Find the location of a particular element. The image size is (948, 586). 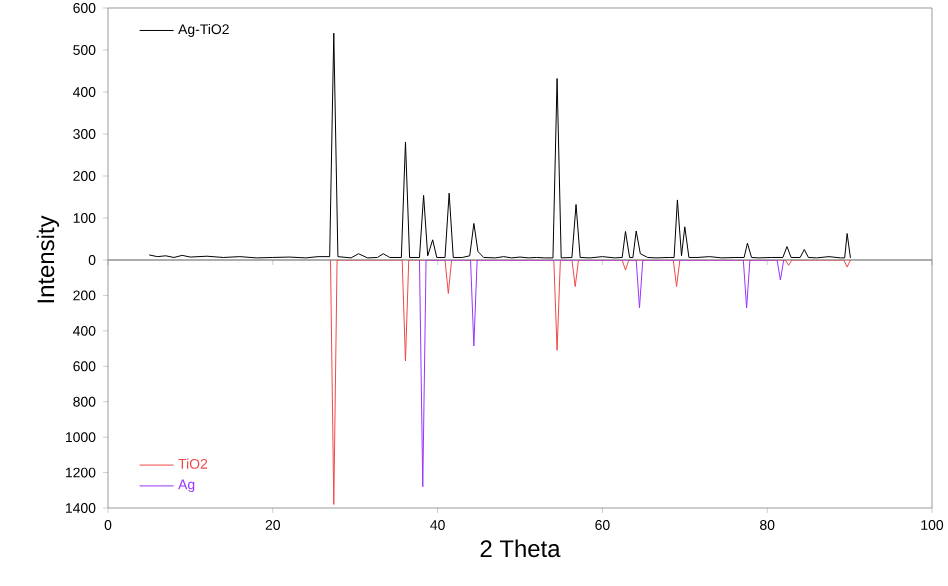

y-axis-title: Intensity is located at coordinates (48, 259).